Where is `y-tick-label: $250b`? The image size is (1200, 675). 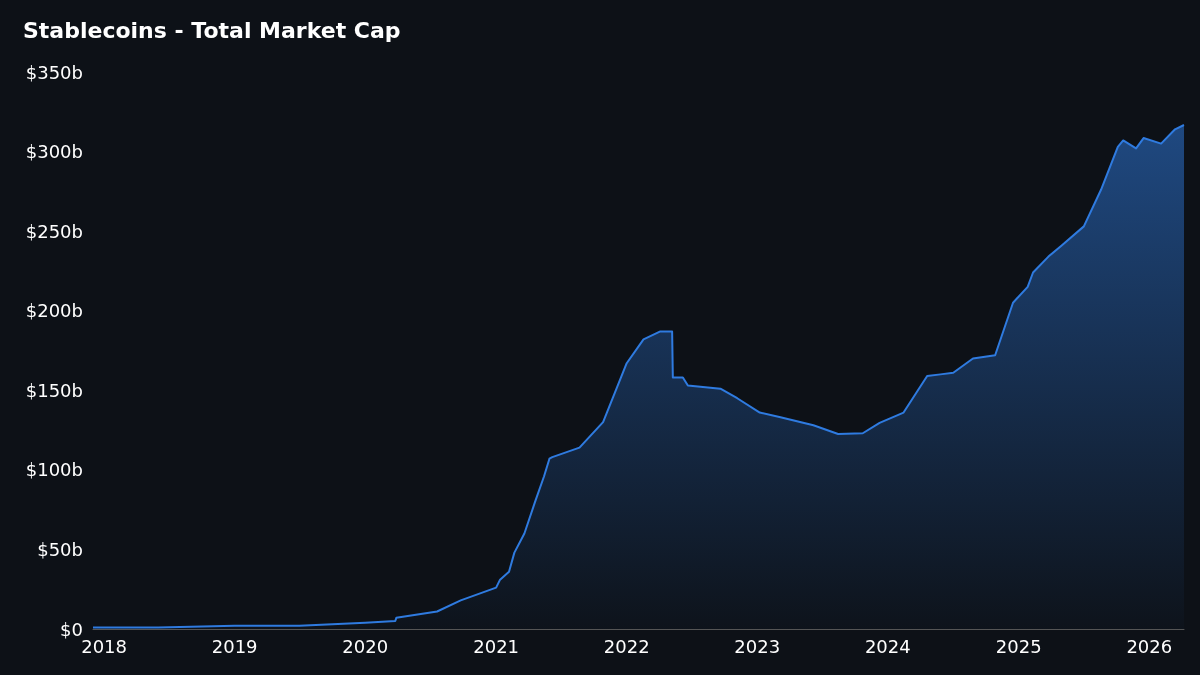
y-tick-label: $250b is located at coordinates (54, 231).